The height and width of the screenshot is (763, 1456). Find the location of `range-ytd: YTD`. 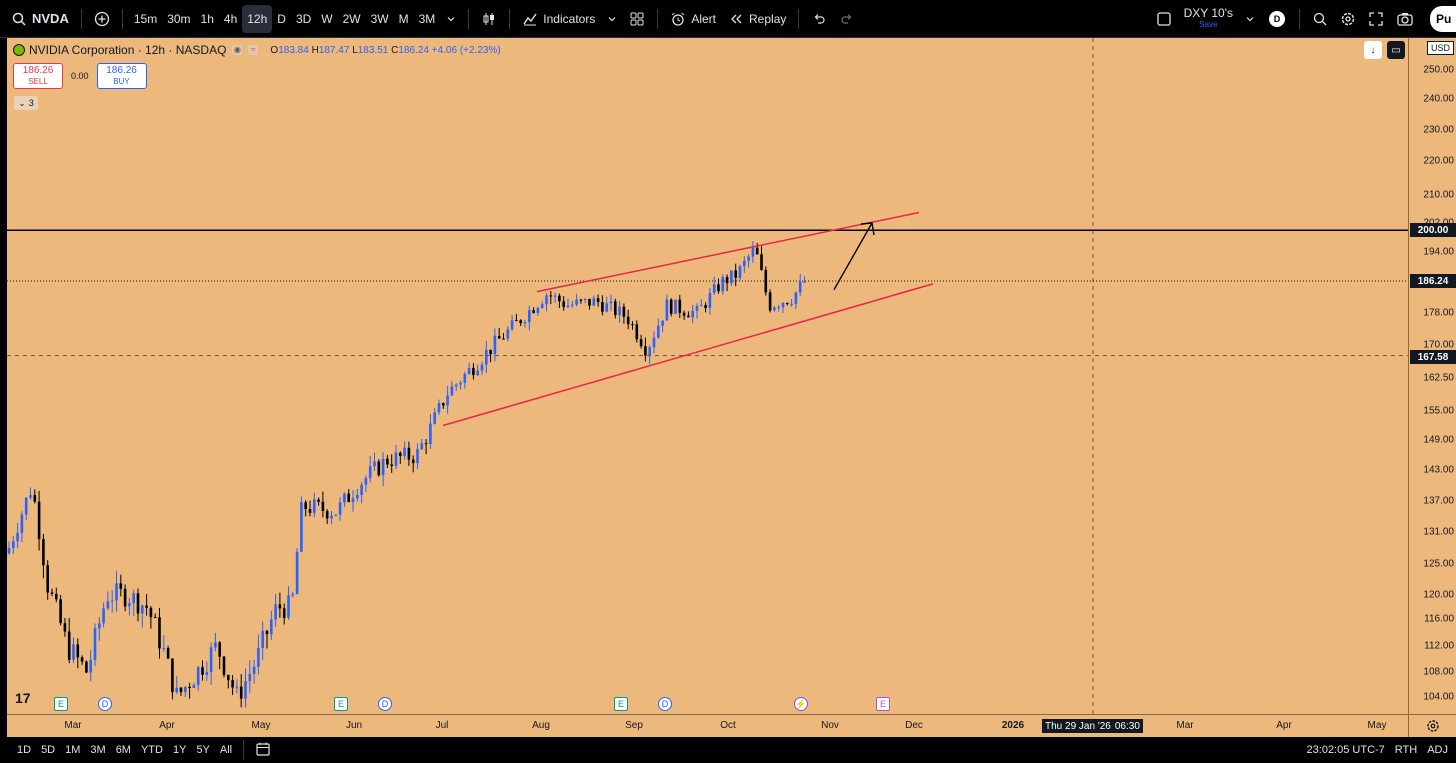

range-ytd: YTD is located at coordinates (151, 750).